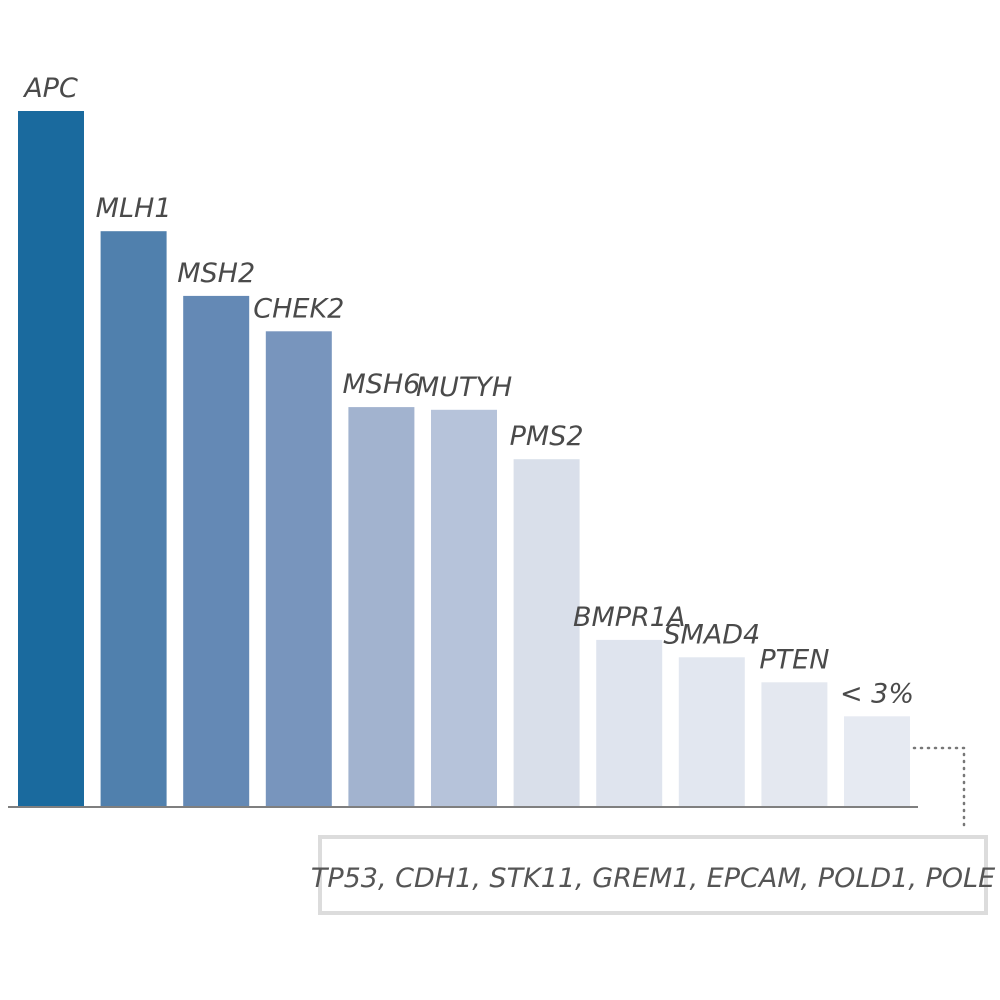  Describe the element at coordinates (546, 632) in the screenshot. I see `bar-pms2` at that location.